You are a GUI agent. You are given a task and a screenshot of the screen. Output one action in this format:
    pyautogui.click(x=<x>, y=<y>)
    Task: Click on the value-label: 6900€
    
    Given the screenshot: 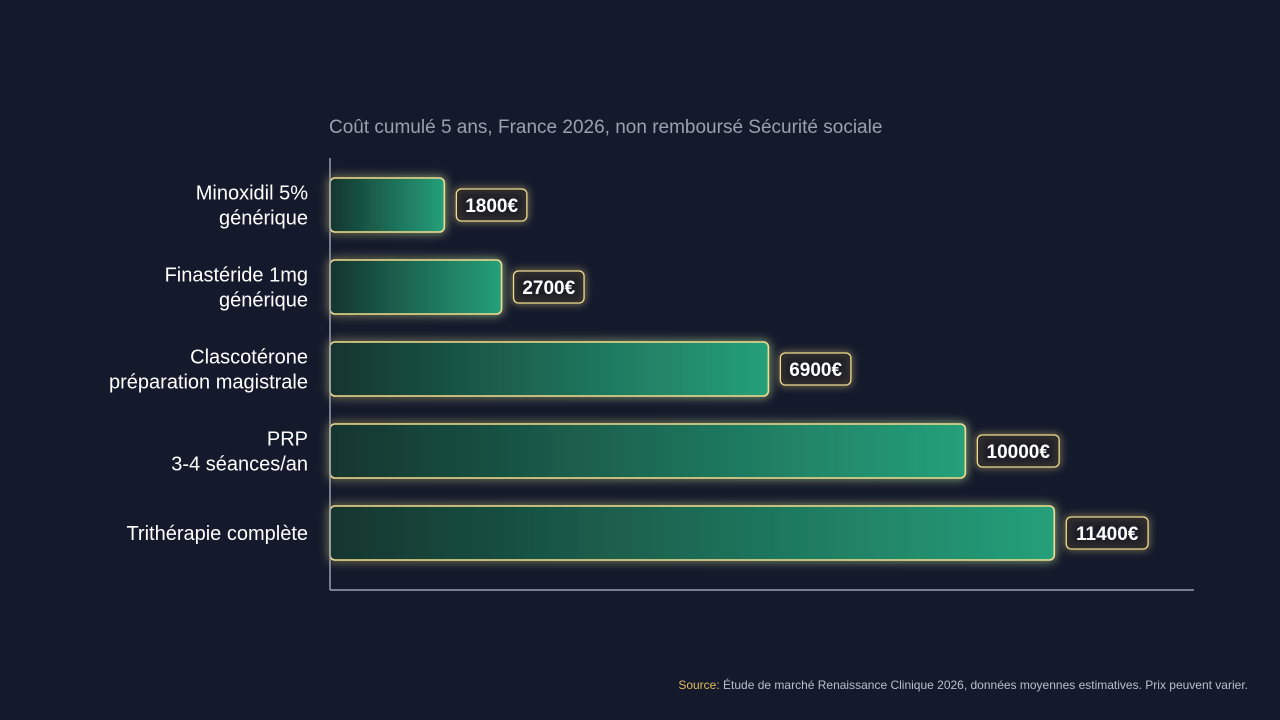 What is the action you would take?
    pyautogui.click(x=815, y=370)
    